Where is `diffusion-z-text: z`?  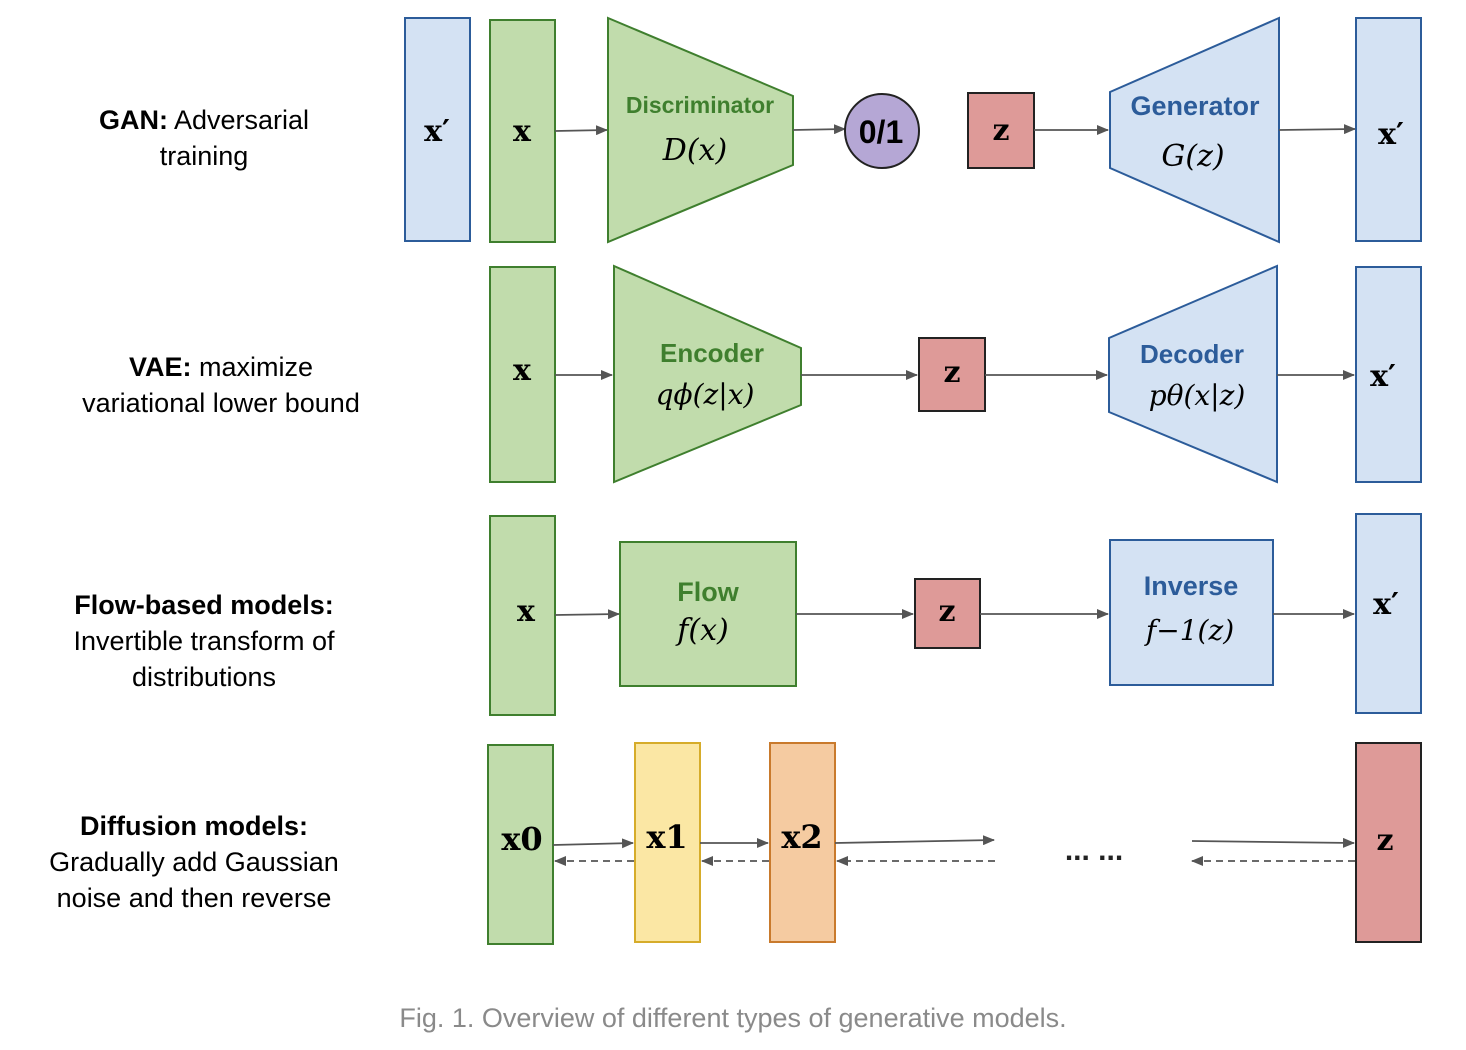
diffusion-z-text: z is located at coordinates (1384, 840).